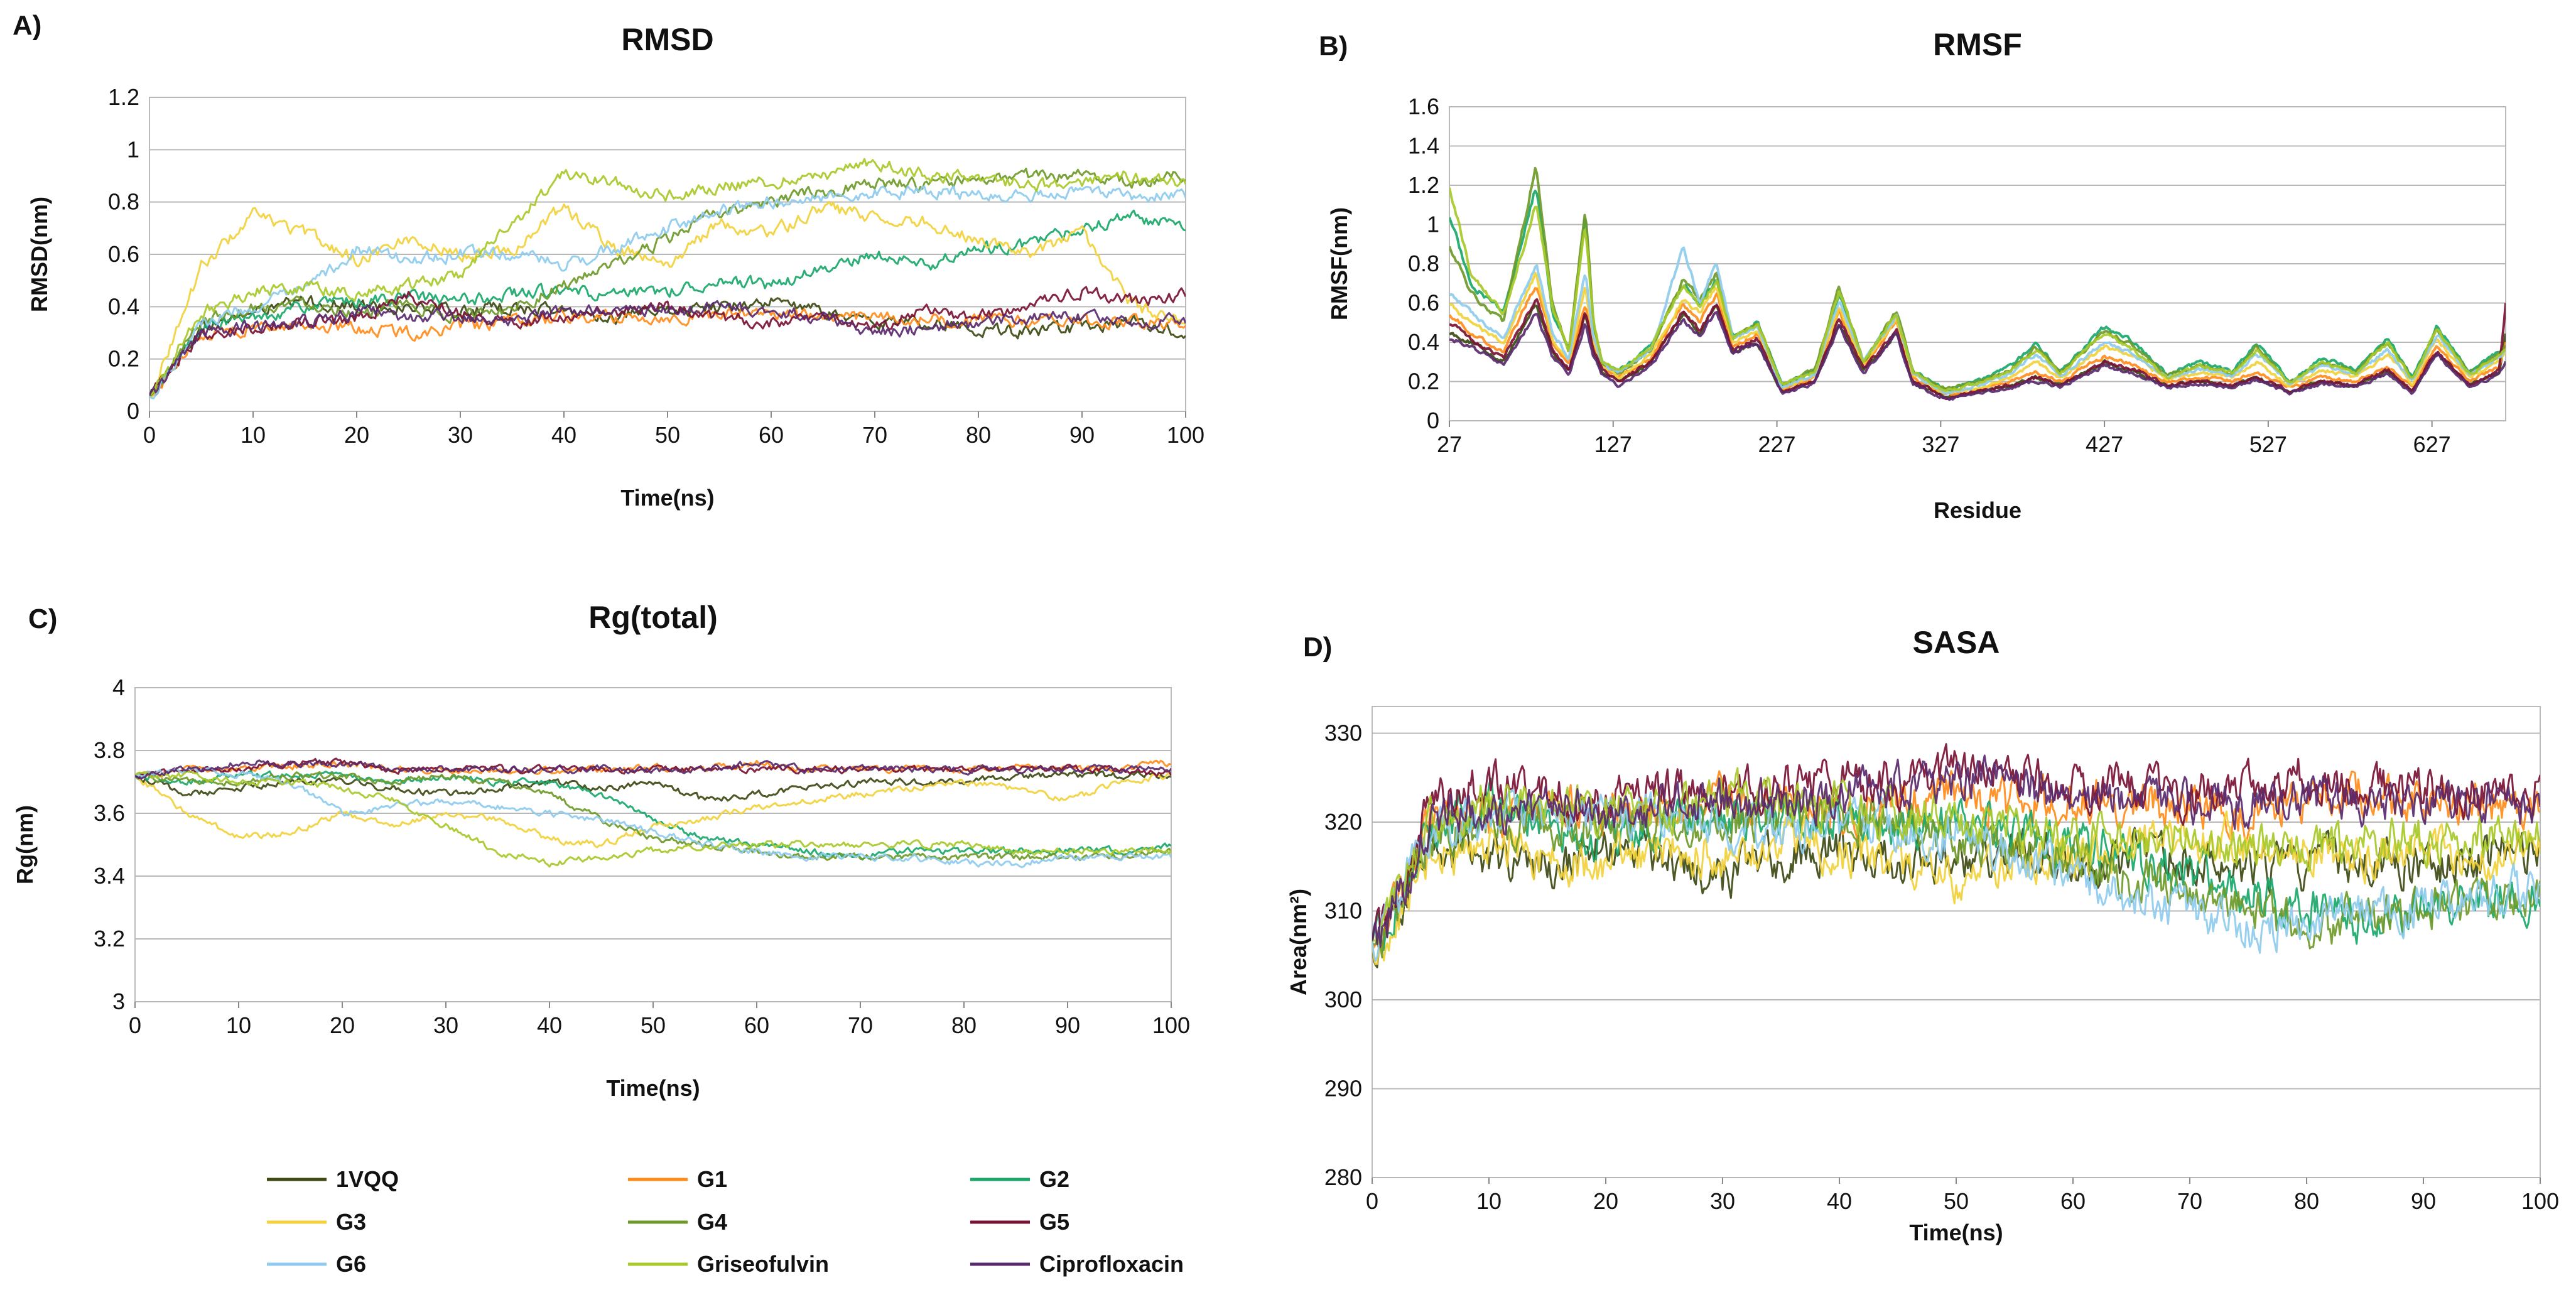 This screenshot has width=2576, height=1295. Describe the element at coordinates (1298, 942) in the screenshot. I see `panel-d-ylabel: Area(nm²)` at that location.